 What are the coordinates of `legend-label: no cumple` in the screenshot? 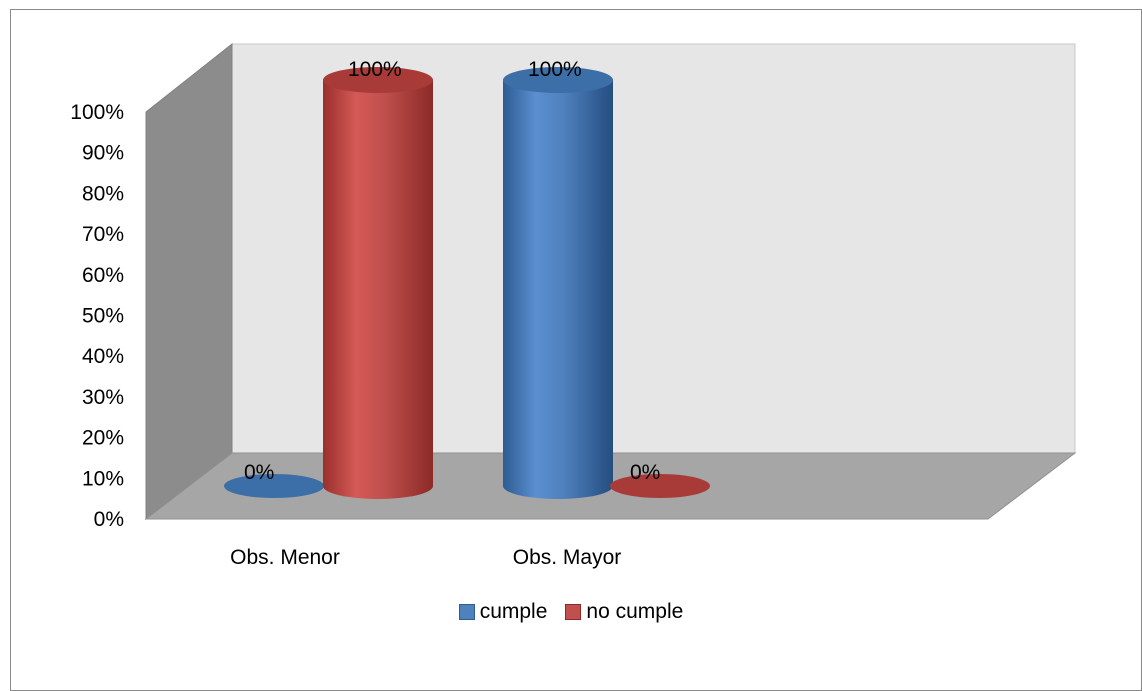 It's located at (635, 611).